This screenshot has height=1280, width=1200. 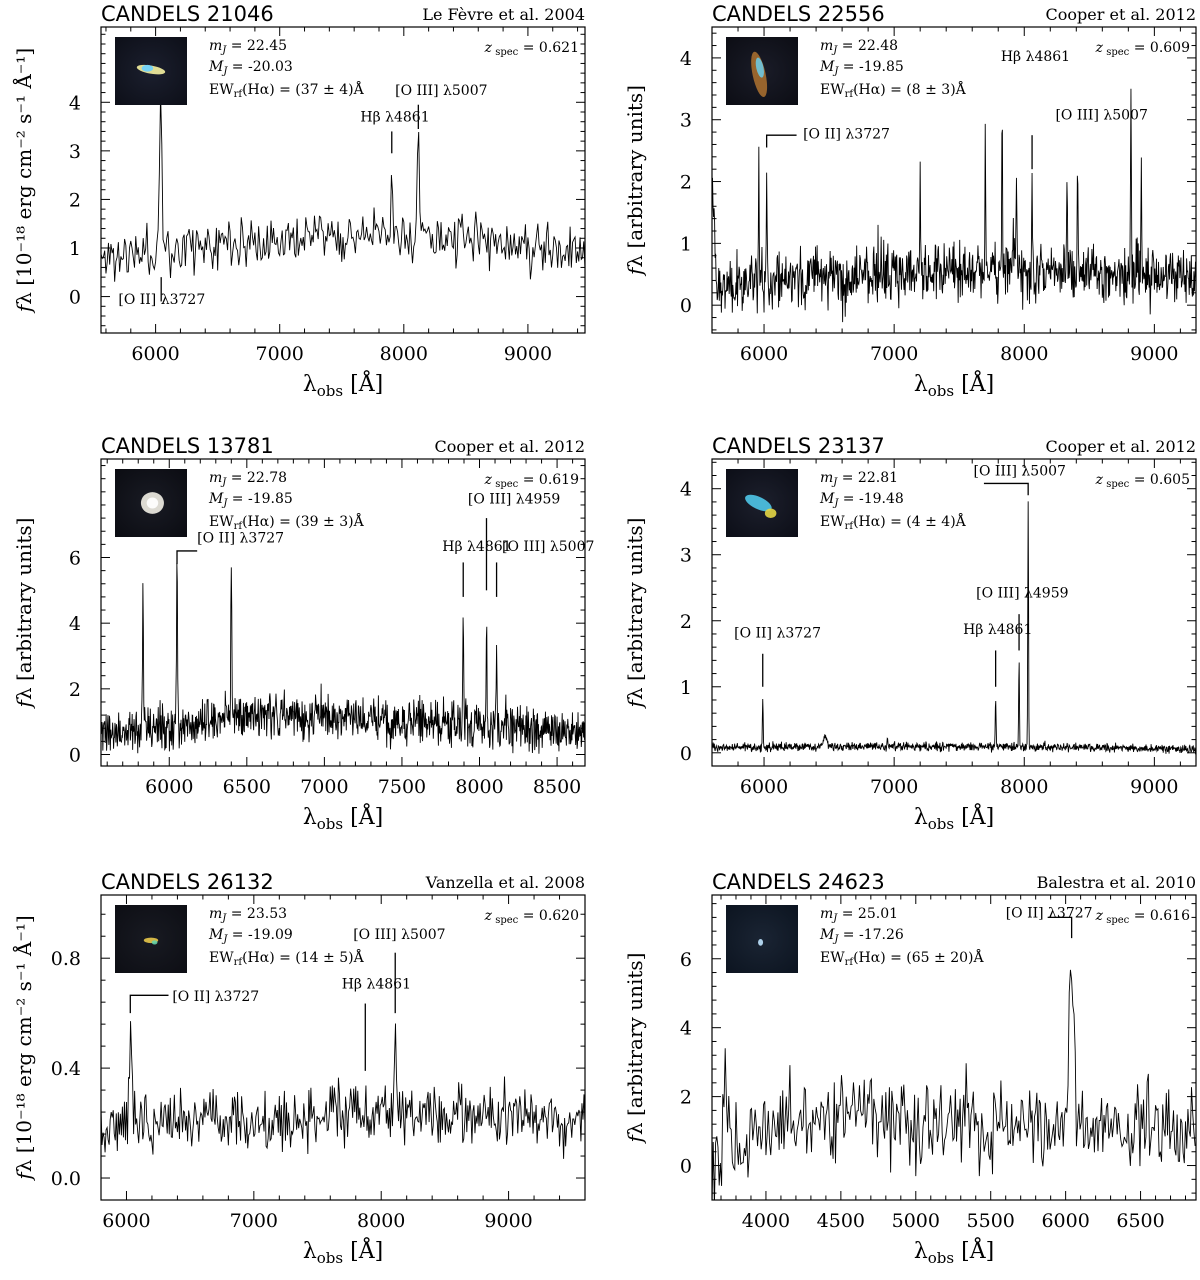 What do you see at coordinates (503, 14) in the screenshot?
I see `reference-label: Le Fèvre et al. 2004` at bounding box center [503, 14].